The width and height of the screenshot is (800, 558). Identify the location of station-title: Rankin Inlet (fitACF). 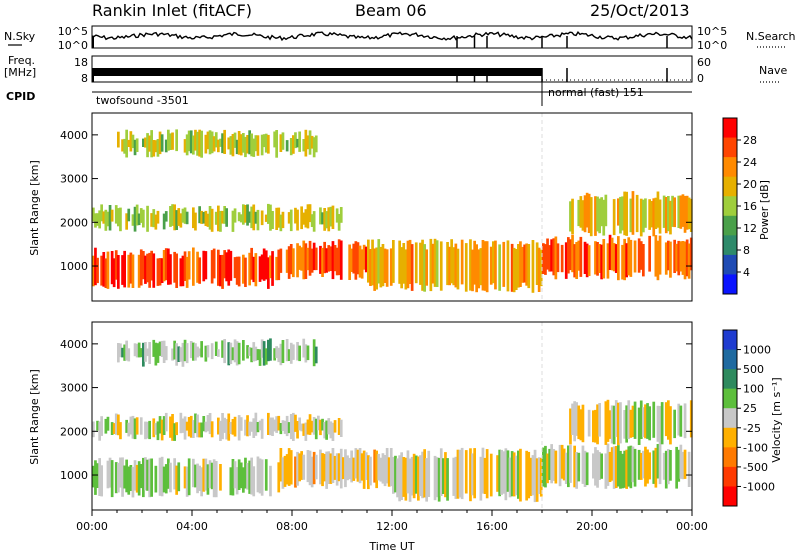
(172, 10).